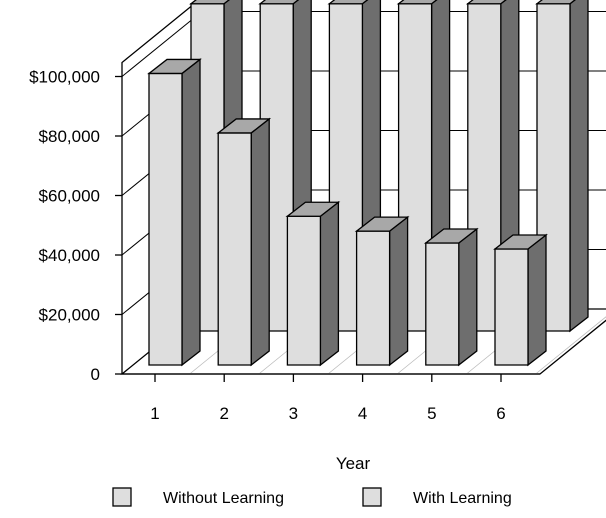 The height and width of the screenshot is (518, 606). What do you see at coordinates (312, 497) in the screenshot?
I see `legend: Without Learning With Learning` at bounding box center [312, 497].